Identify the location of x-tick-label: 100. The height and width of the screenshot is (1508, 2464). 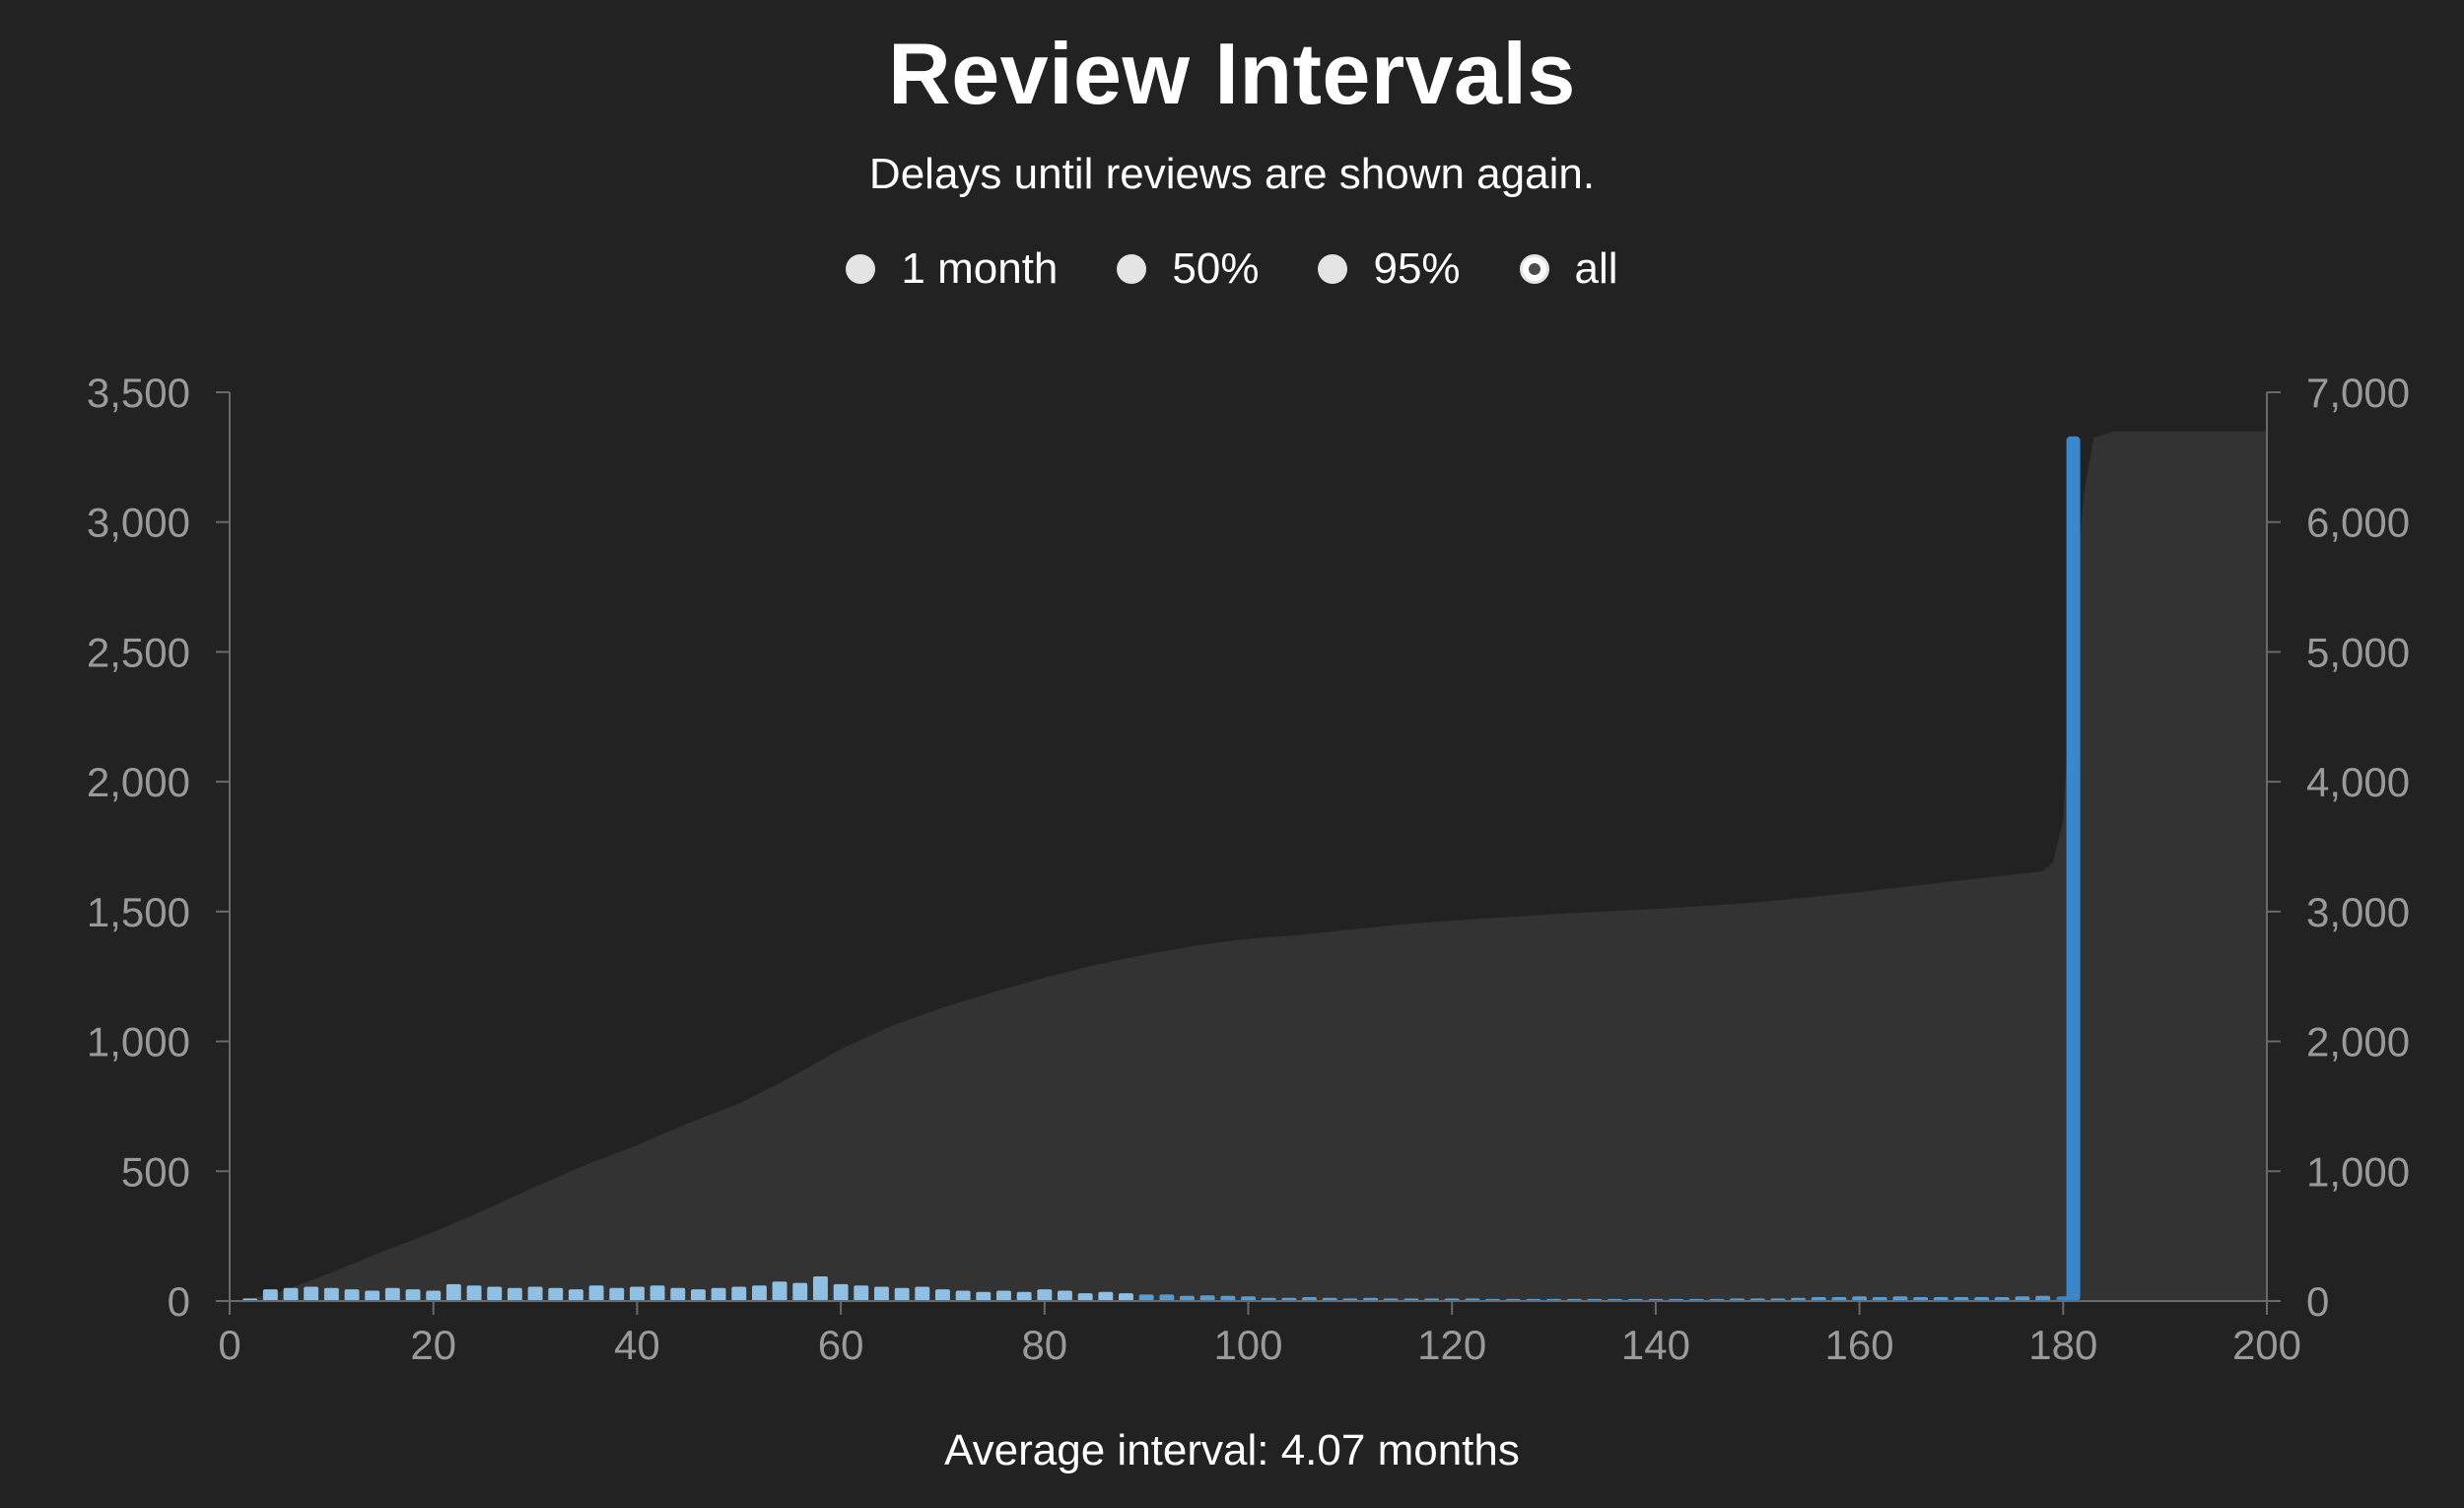
(1247, 1345).